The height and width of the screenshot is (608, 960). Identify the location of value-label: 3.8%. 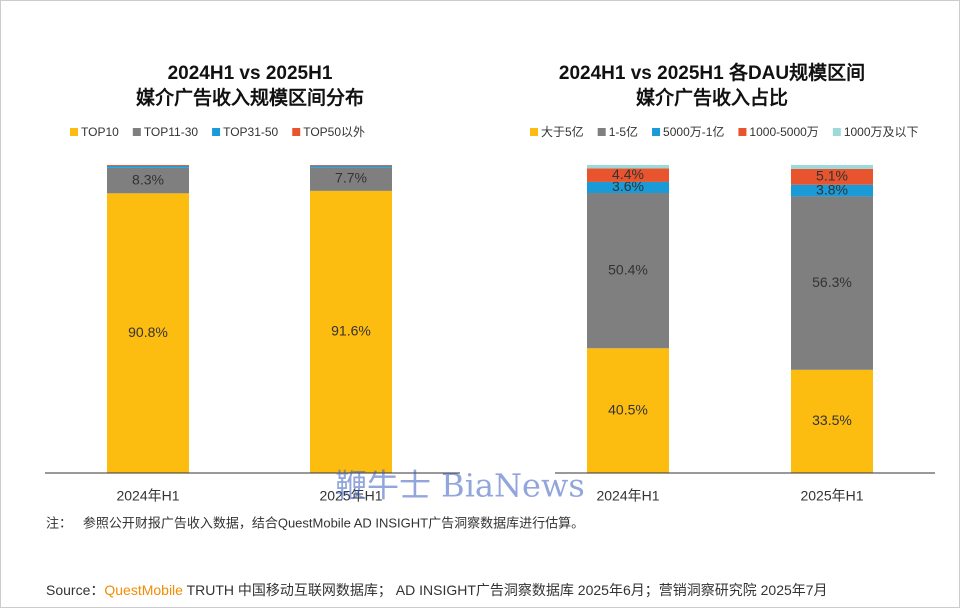
(832, 189).